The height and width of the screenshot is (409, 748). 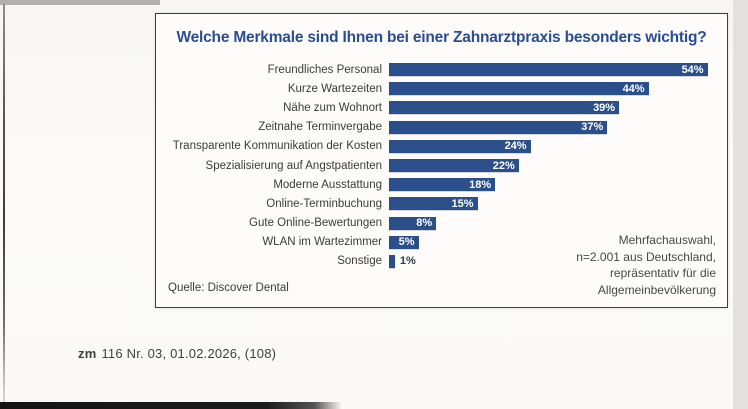 I want to click on value-label: 18%, so click(x=480, y=184).